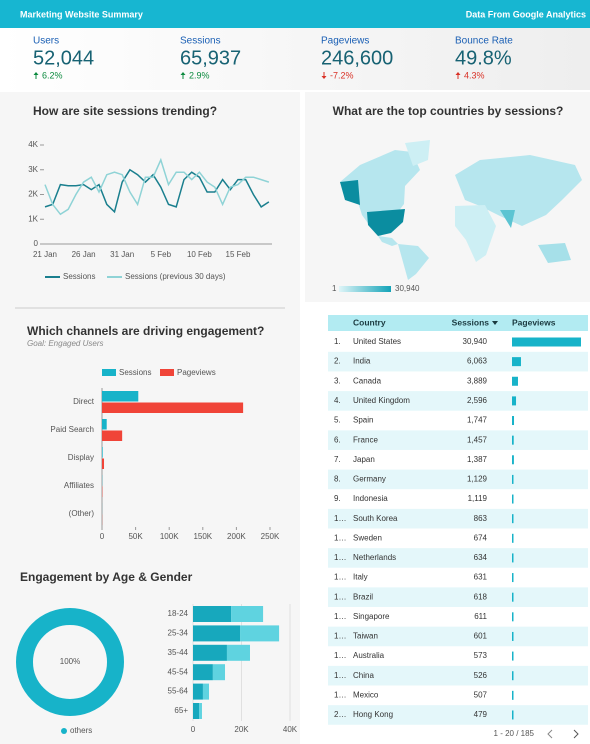  What do you see at coordinates (337, 380) in the screenshot?
I see `row-index: 3.` at bounding box center [337, 380].